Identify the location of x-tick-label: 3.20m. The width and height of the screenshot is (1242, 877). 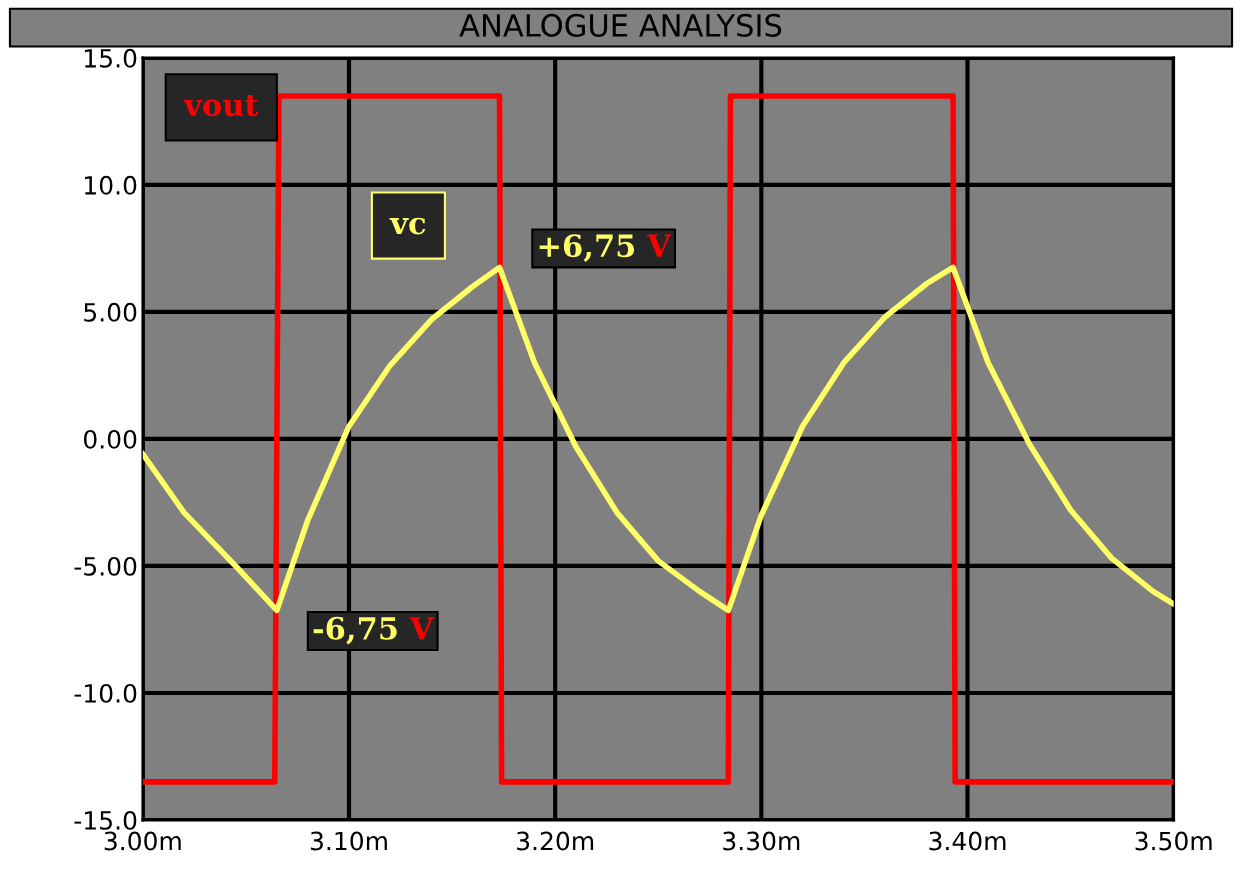
(555, 841).